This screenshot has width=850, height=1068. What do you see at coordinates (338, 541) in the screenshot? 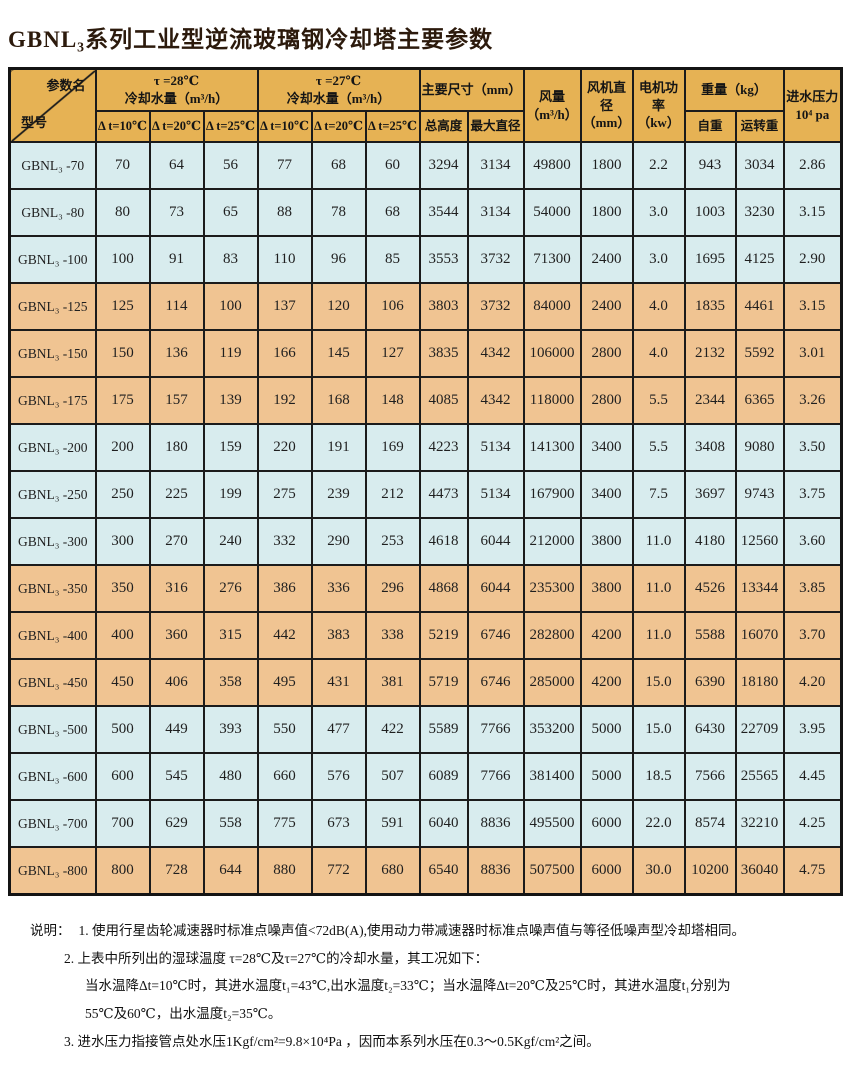
I see `value-cell: 290` at bounding box center [338, 541].